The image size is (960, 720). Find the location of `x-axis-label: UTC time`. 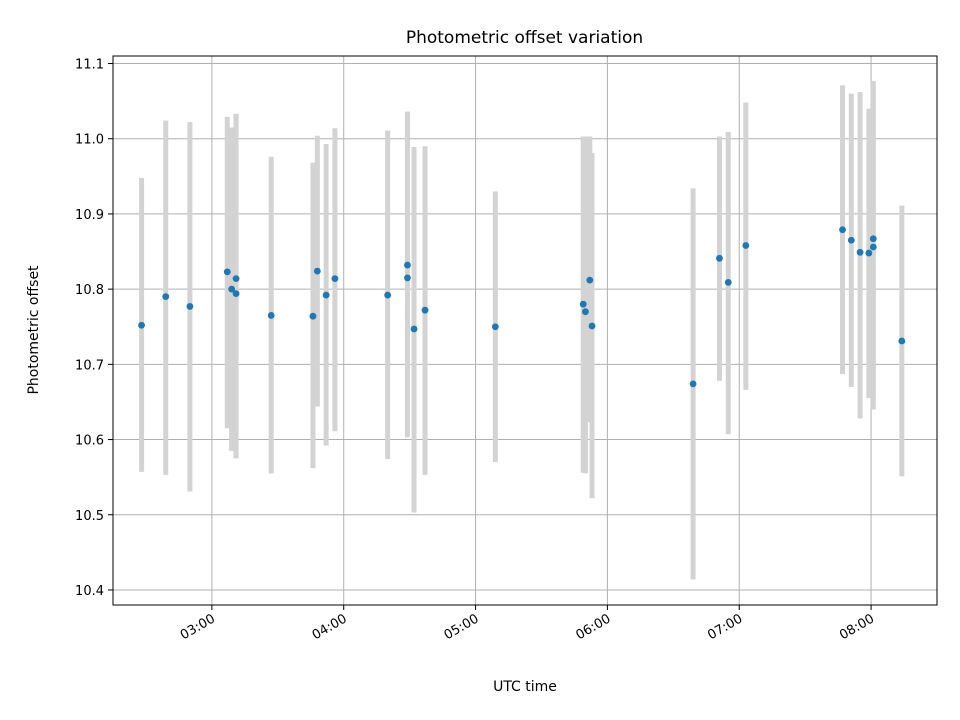

x-axis-label: UTC time is located at coordinates (525, 687).